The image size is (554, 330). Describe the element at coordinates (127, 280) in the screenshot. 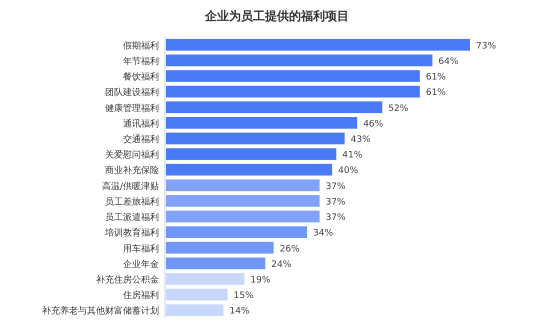

I see `y-tick-label: 补充住房公积金` at that location.